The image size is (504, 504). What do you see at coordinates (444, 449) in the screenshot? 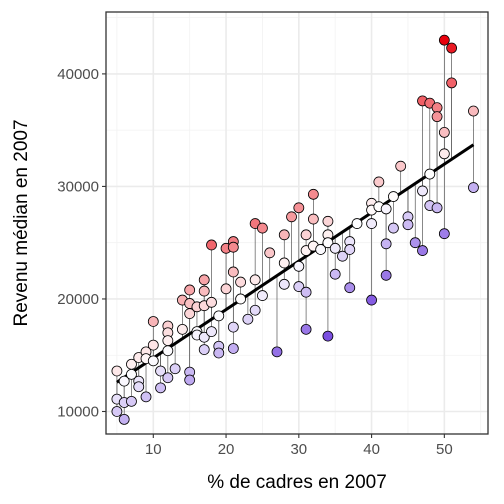
I see `x-tick-label: 50` at bounding box center [444, 449].